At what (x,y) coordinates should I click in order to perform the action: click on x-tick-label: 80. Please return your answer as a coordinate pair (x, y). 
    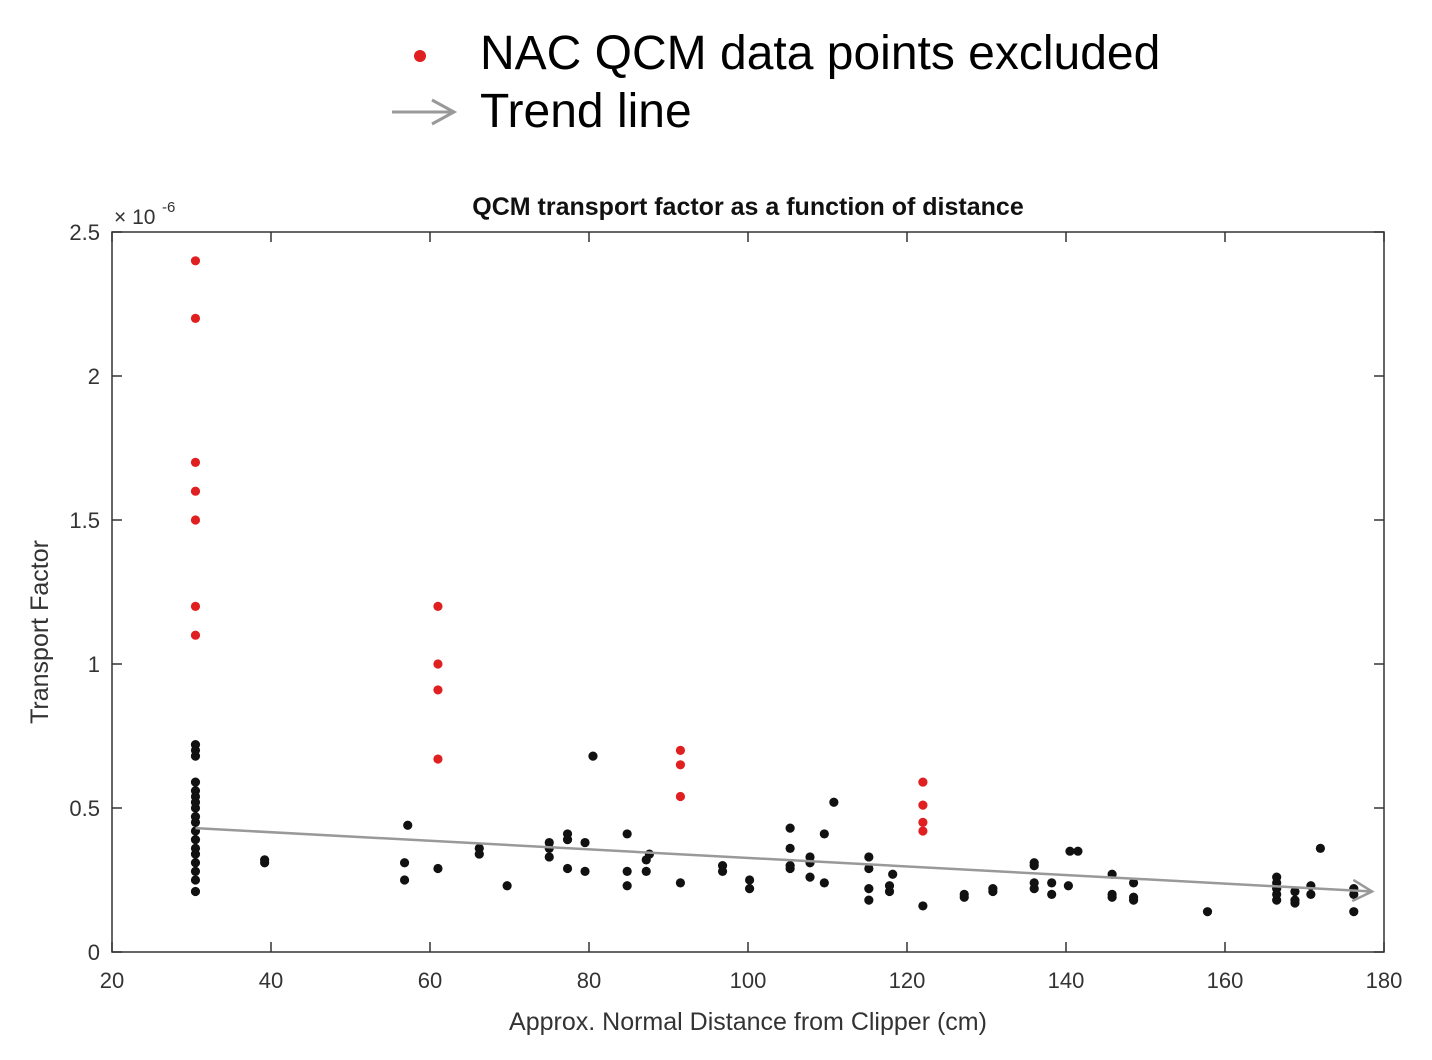
    Looking at the image, I should click on (589, 980).